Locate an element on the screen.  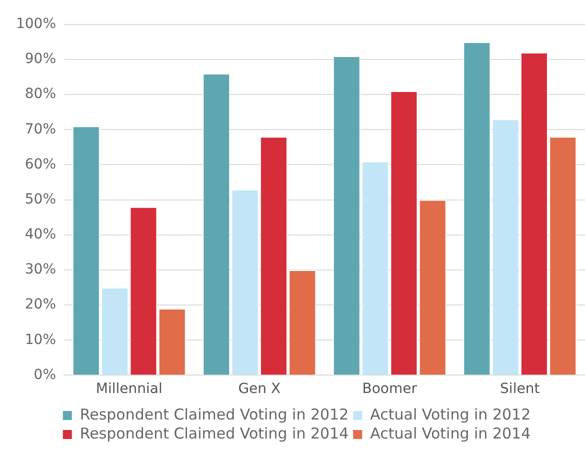
x-tick-label: Millennial is located at coordinates (129, 389).